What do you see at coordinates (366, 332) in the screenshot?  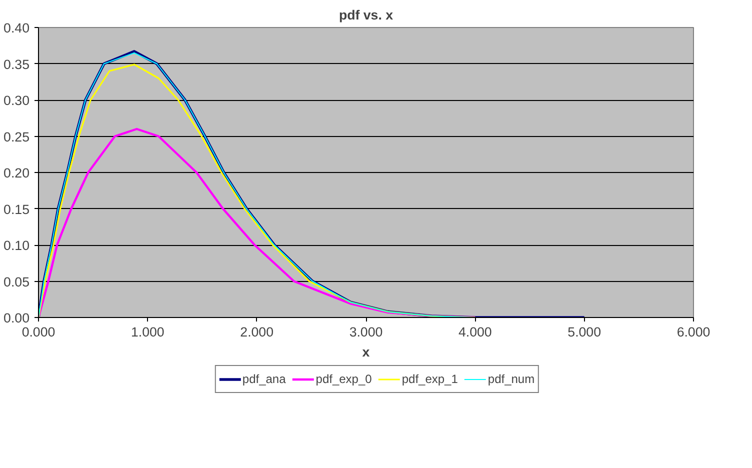 I see `x-tick-label: 3.000` at bounding box center [366, 332].